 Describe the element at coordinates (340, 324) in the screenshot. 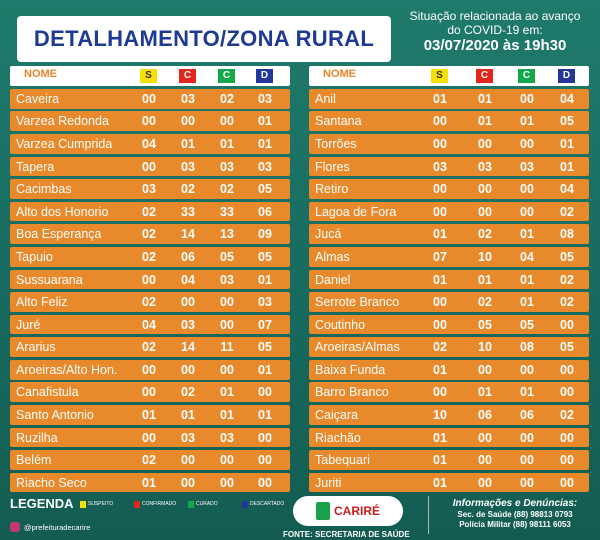

I see `location-name: Coutinho` at that location.